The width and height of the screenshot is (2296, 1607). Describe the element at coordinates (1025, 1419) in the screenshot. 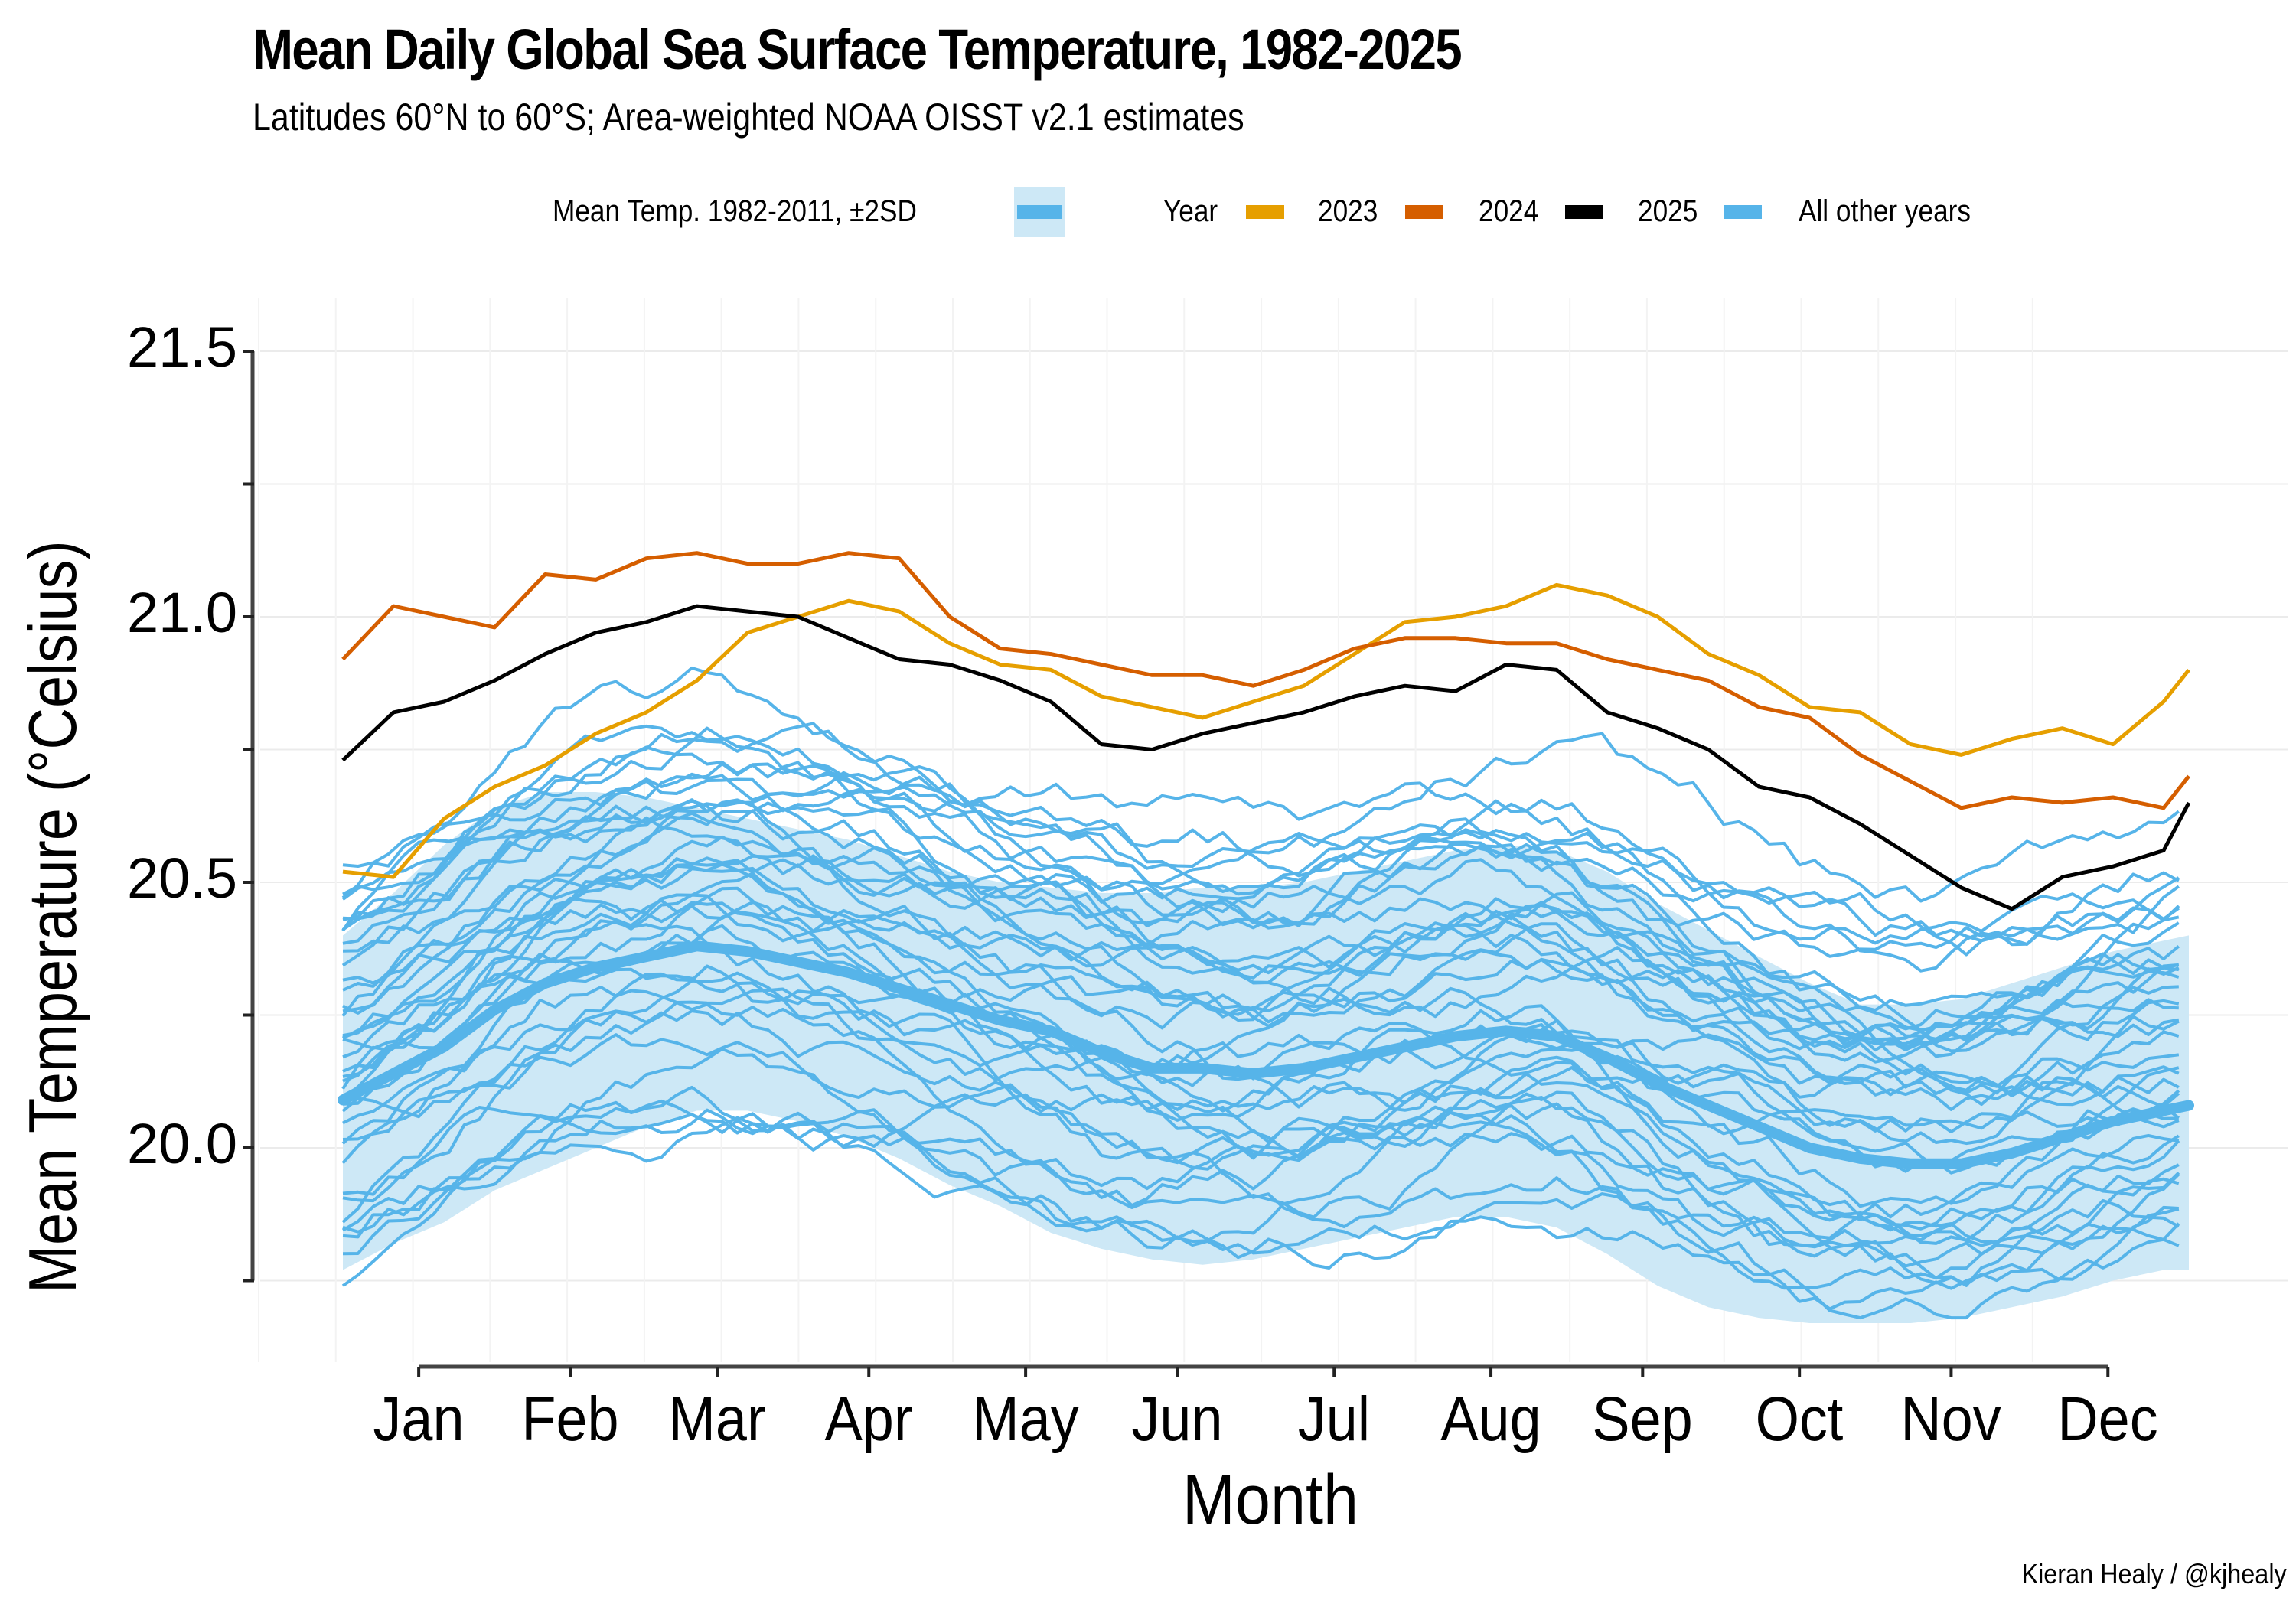

I see `x-tick-label: May` at that location.